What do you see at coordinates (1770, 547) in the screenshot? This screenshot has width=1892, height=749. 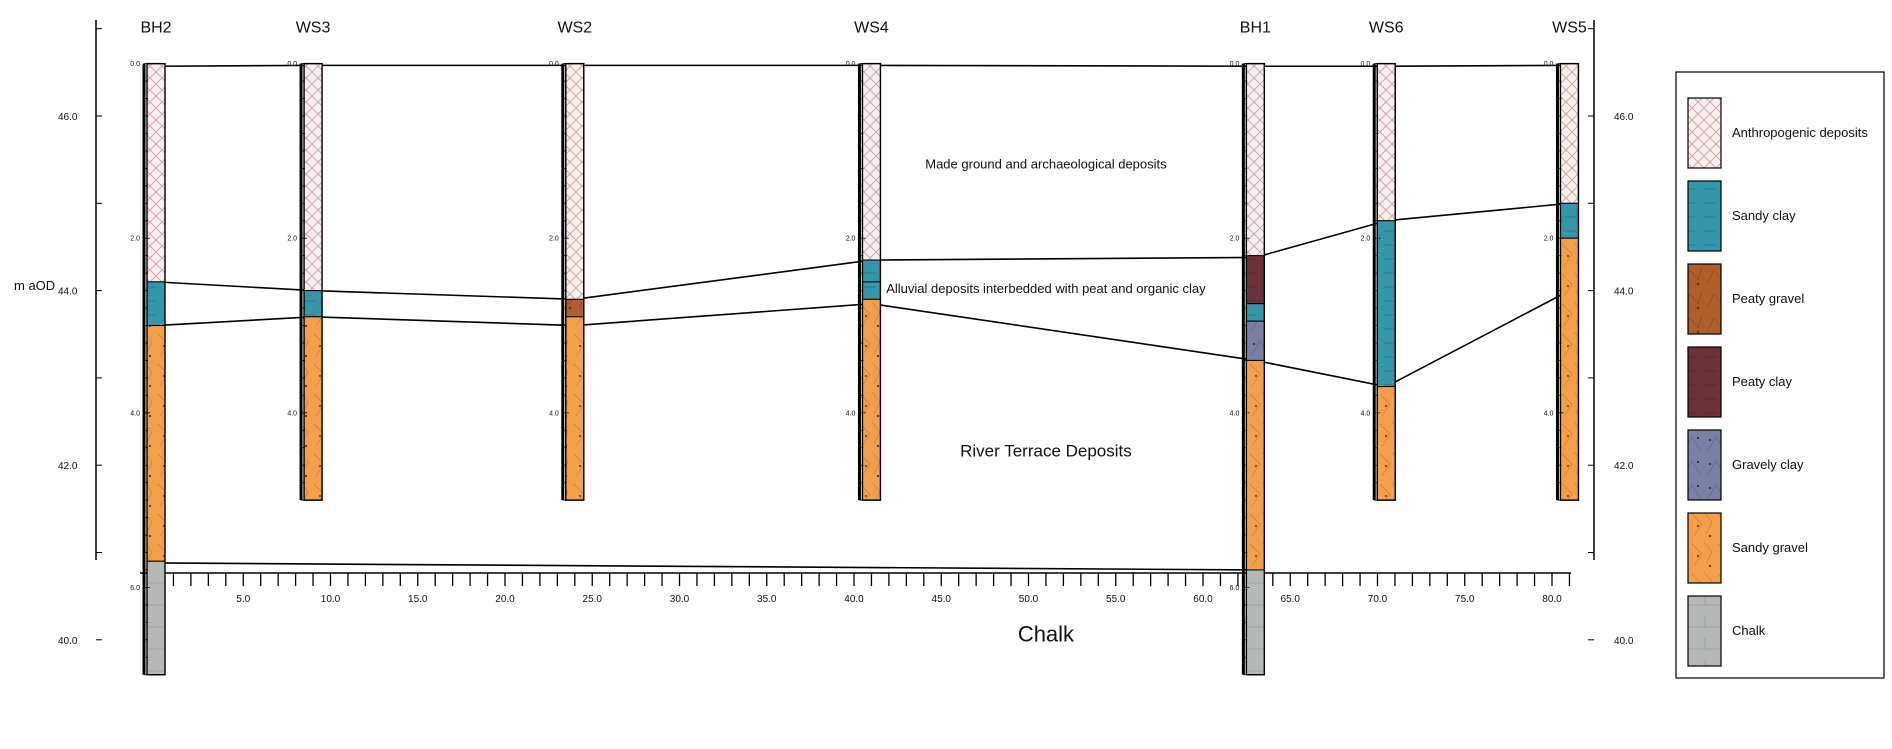 I see `legend-label: Sandy gravel` at bounding box center [1770, 547].